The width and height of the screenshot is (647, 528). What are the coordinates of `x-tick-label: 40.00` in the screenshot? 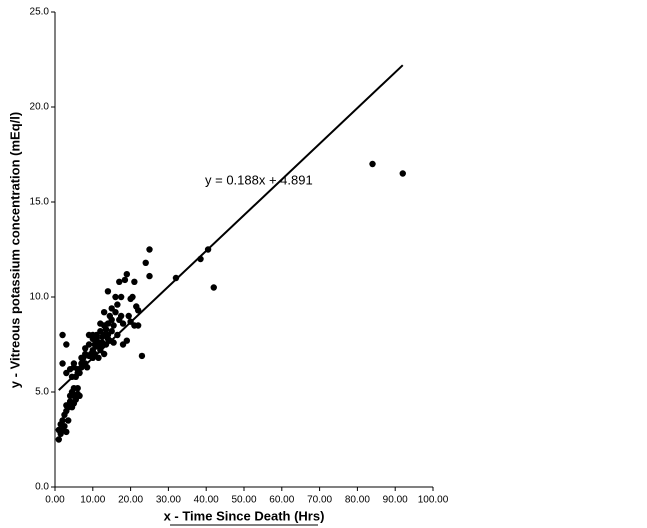 It's located at (206, 500).